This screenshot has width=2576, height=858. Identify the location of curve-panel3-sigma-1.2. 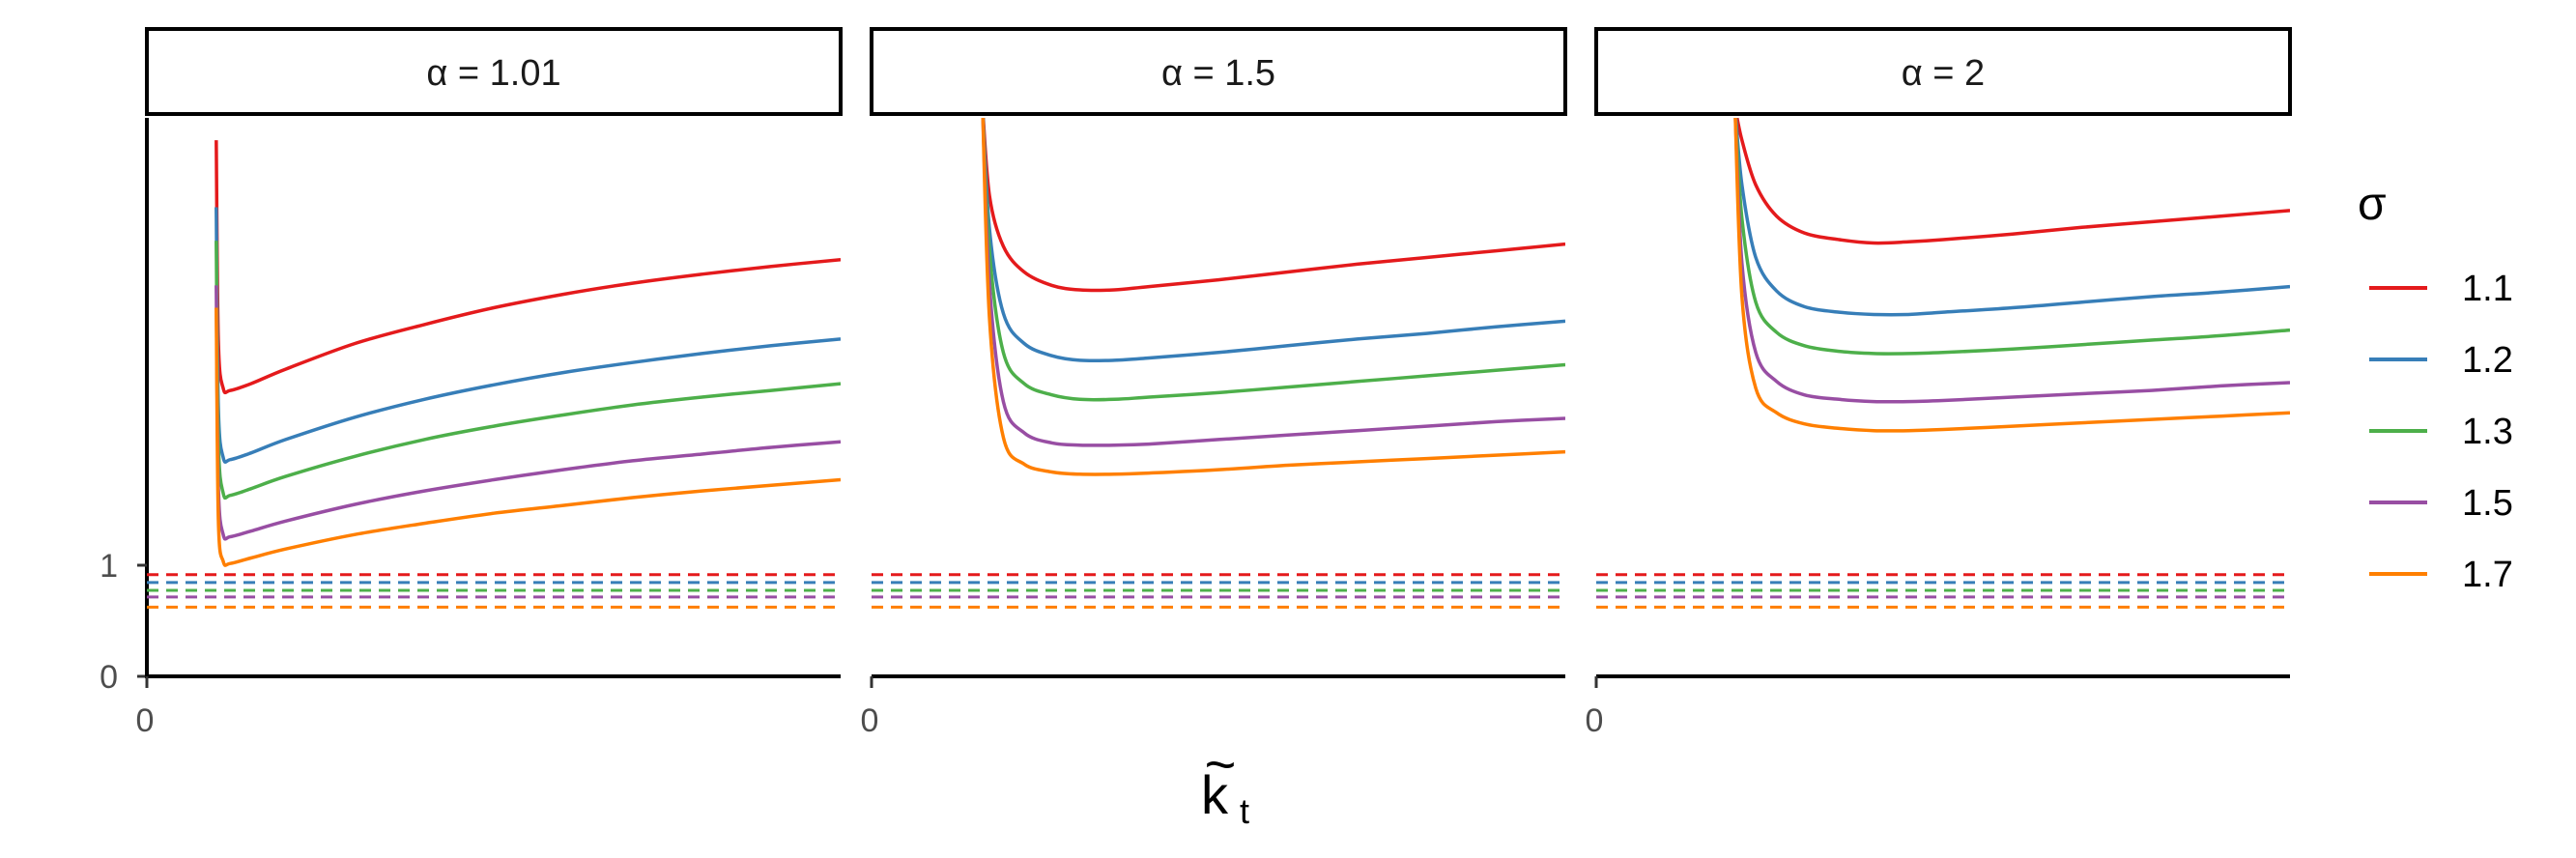
(2012, 218).